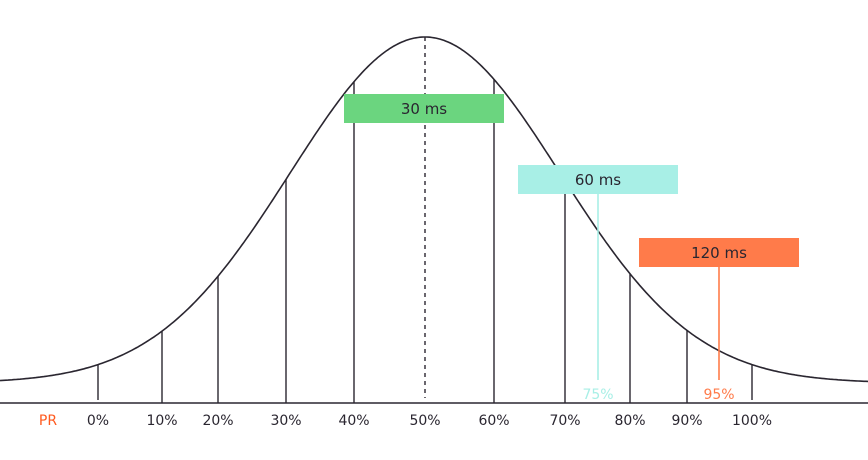 This screenshot has width=868, height=460. Describe the element at coordinates (161, 421) in the screenshot. I see `tick-label: 10%` at that location.